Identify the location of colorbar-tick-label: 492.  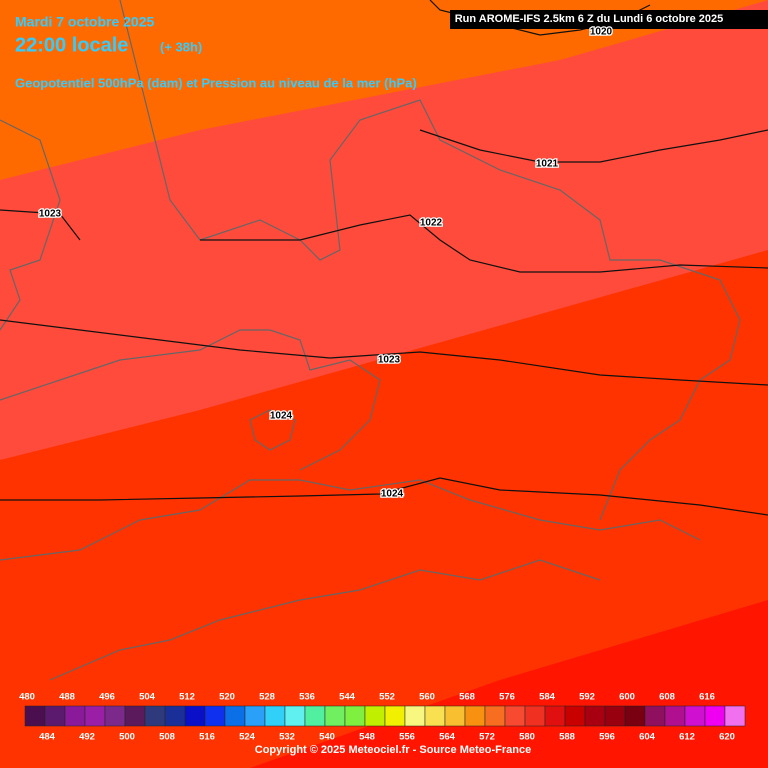
(87, 737).